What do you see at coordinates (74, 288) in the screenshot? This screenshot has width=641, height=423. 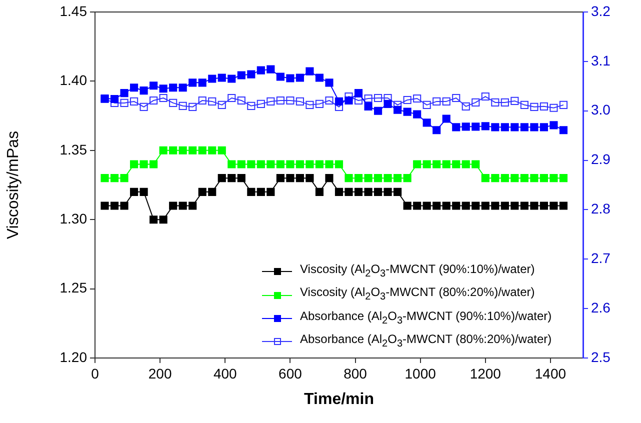 I see `y-tick-label: 1.25` at bounding box center [74, 288].